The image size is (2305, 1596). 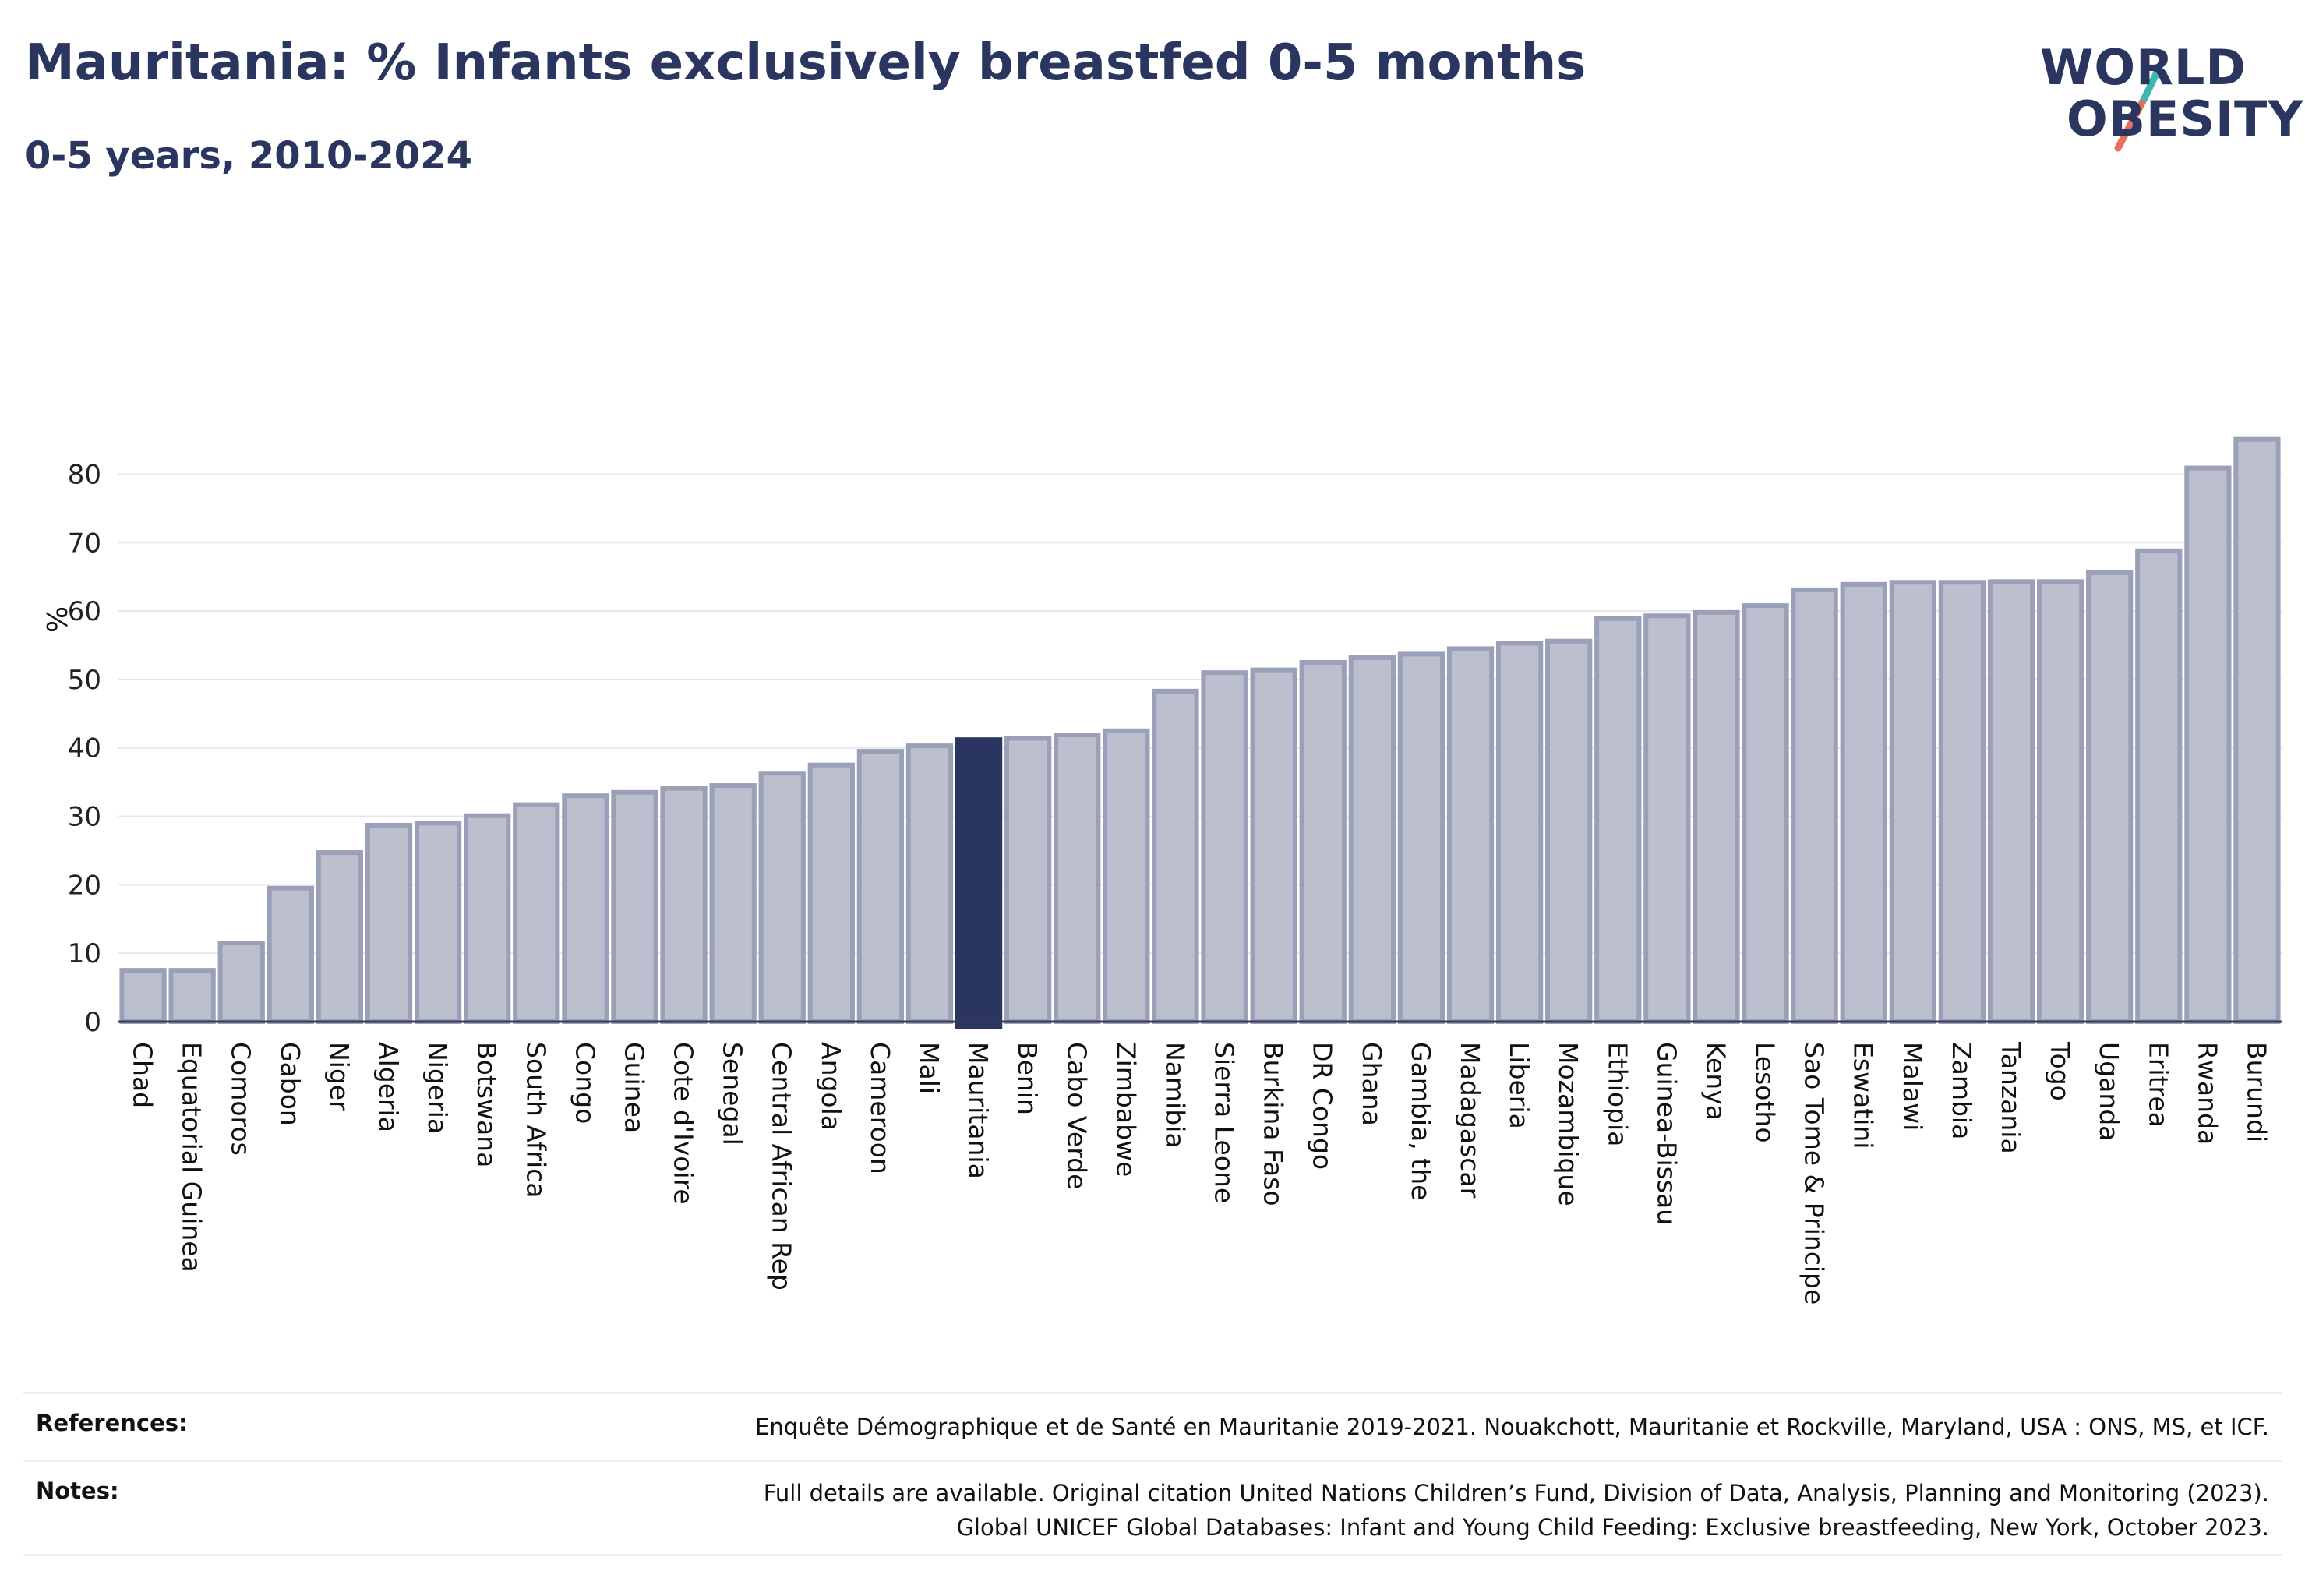 What do you see at coordinates (1863, 1095) in the screenshot?
I see `x-tick-label: Eswatini` at bounding box center [1863, 1095].